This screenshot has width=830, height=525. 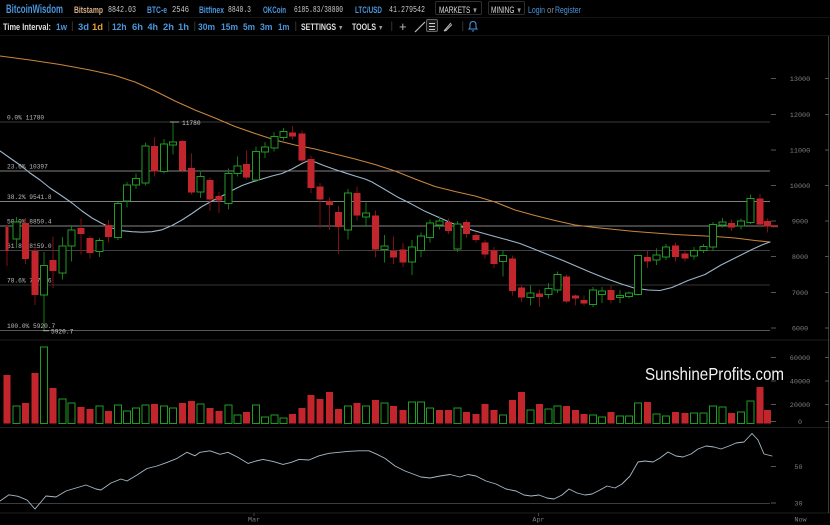 What do you see at coordinates (714, 374) in the screenshot?
I see `svg-text: SunshineProfits.com` at bounding box center [714, 374].